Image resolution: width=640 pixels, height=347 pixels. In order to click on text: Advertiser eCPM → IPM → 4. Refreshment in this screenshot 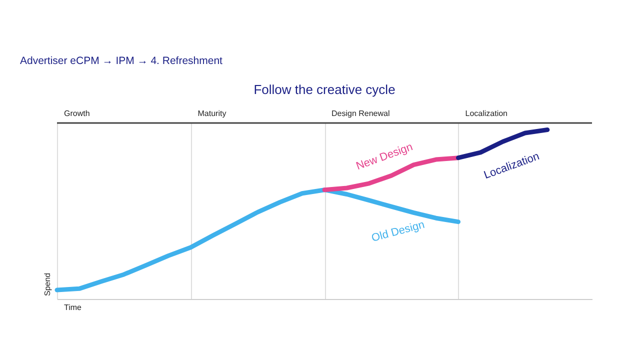, I will do `click(121, 61)`.